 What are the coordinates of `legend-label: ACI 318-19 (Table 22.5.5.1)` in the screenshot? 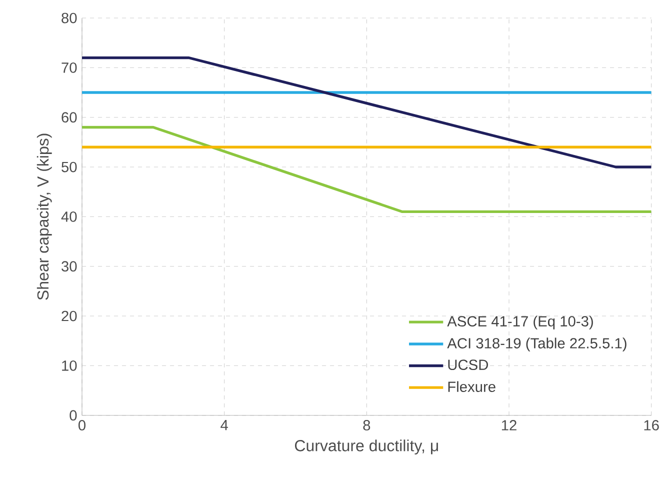 It's located at (536, 345).